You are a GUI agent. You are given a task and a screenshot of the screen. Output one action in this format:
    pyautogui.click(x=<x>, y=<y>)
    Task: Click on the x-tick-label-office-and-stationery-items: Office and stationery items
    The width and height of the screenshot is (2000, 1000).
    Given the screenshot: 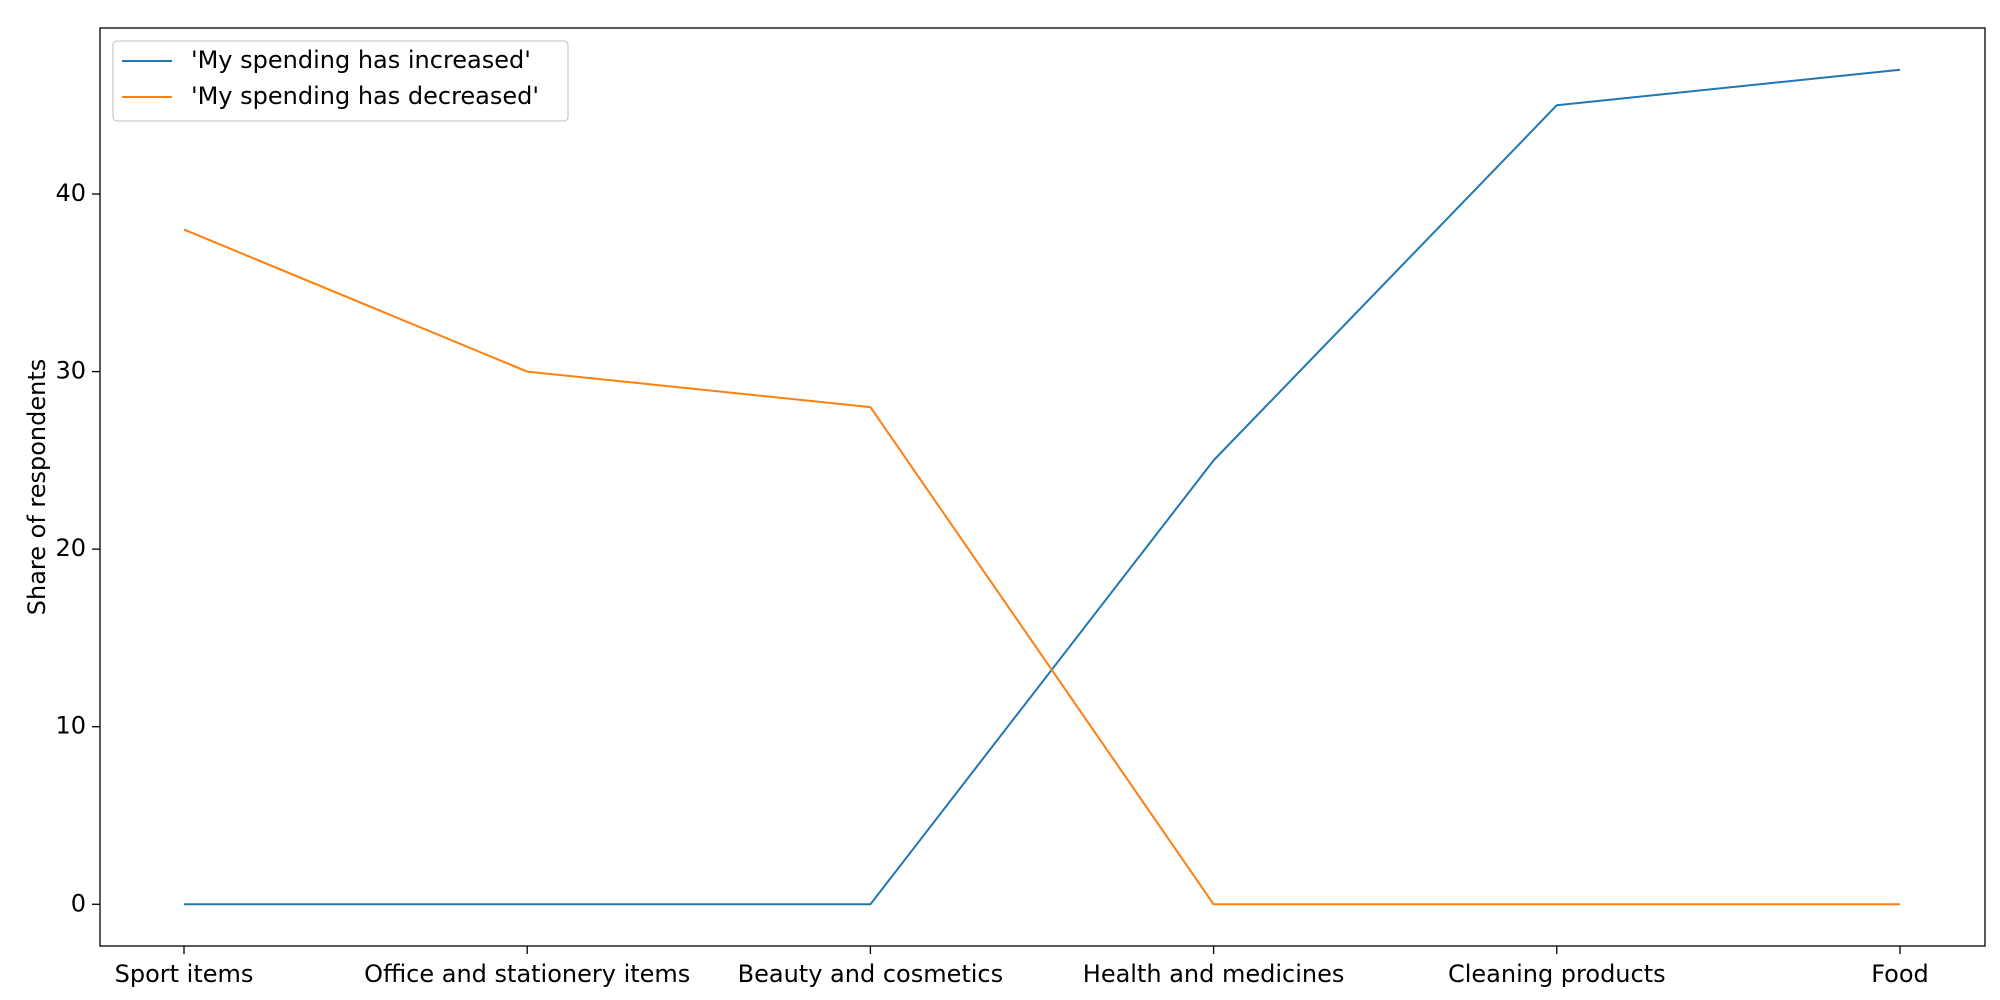 What is the action you would take?
    pyautogui.click(x=527, y=974)
    